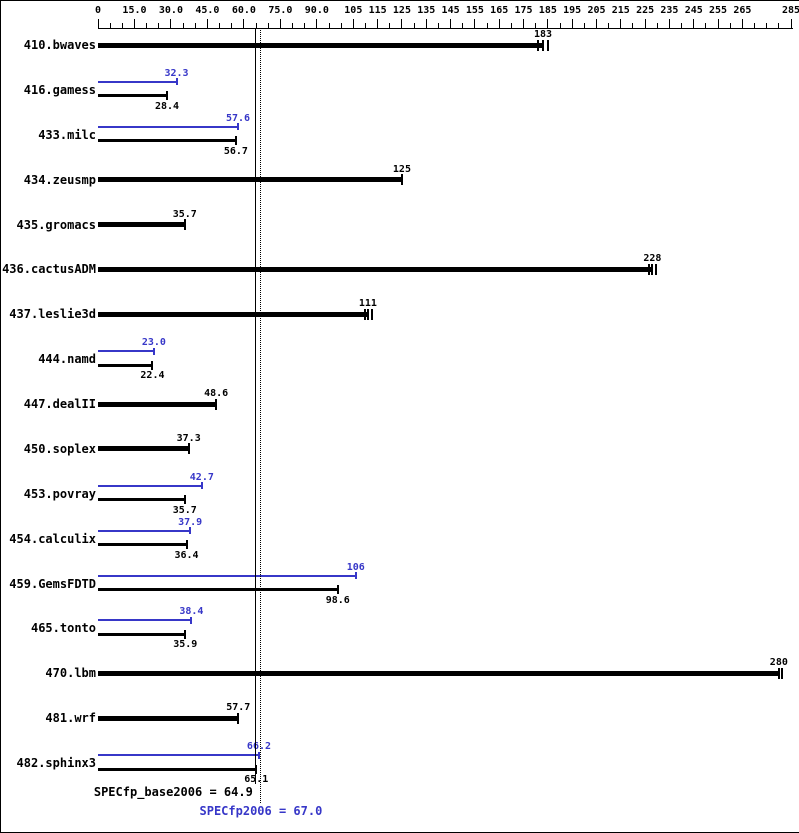 The height and width of the screenshot is (833, 799). Describe the element at coordinates (173, 792) in the screenshot. I see `base-metric-label: SPECfp_base2006 = 64.9` at that location.